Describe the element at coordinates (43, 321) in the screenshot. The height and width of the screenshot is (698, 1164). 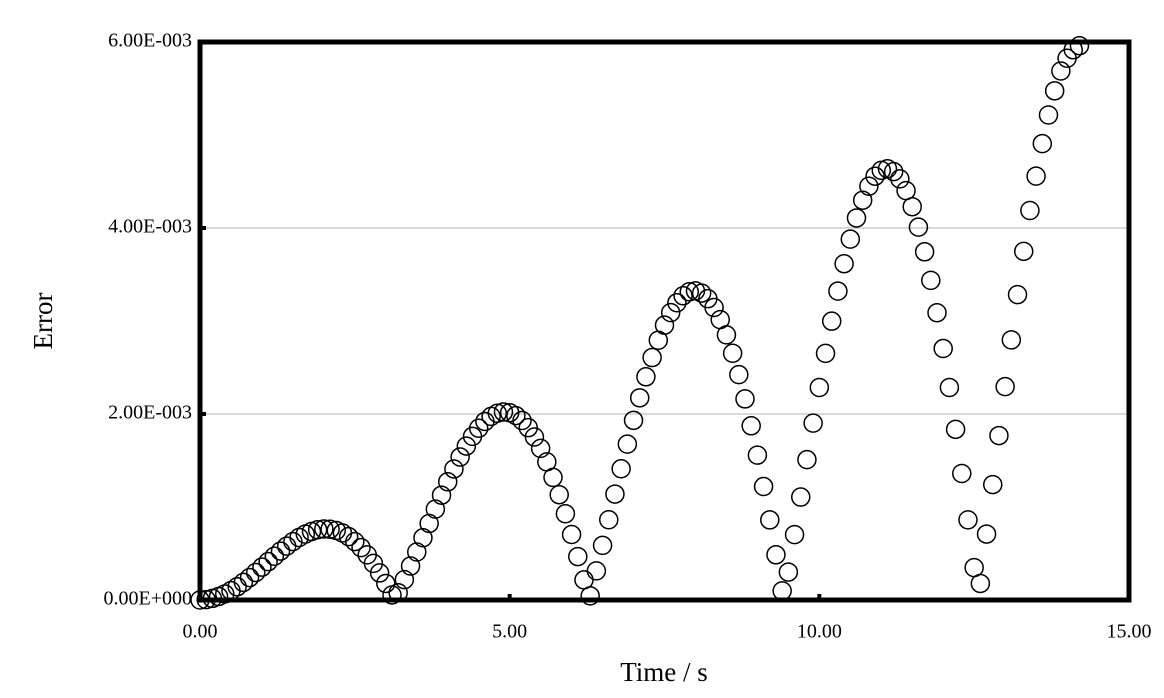
I see `y-axis-title: Error` at that location.